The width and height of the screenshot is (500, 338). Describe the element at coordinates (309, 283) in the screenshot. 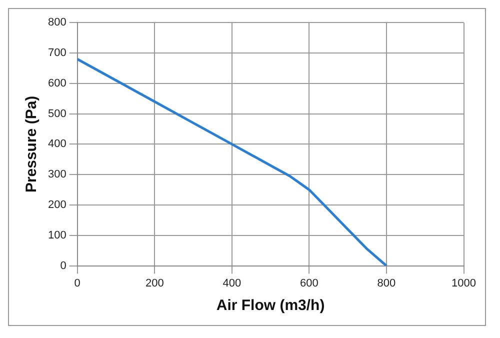

I see `x-tick-label: 600` at that location.